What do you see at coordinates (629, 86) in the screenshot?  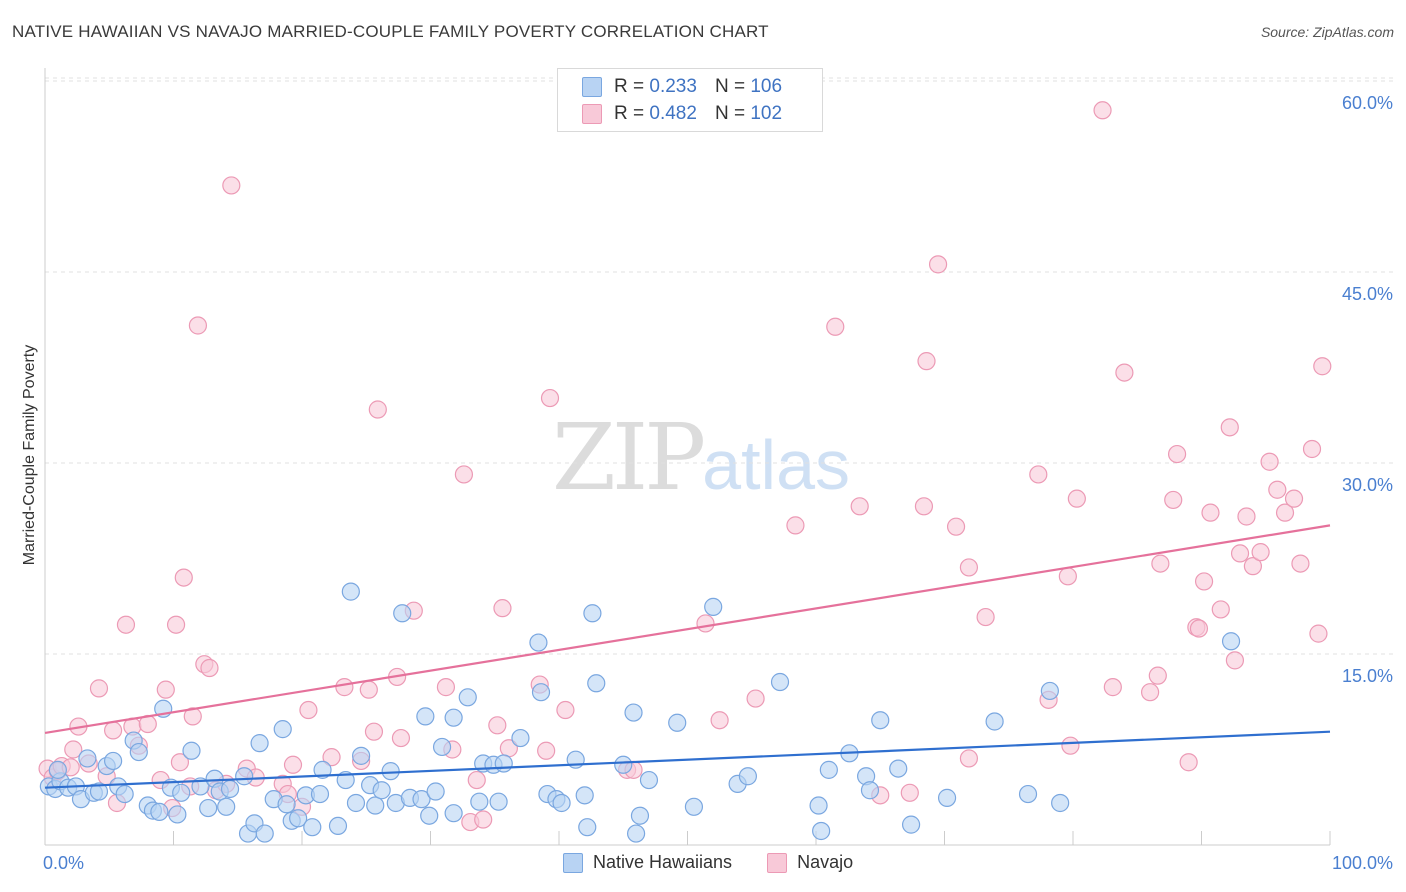 I see `legend-r-label: R =` at bounding box center [629, 86].